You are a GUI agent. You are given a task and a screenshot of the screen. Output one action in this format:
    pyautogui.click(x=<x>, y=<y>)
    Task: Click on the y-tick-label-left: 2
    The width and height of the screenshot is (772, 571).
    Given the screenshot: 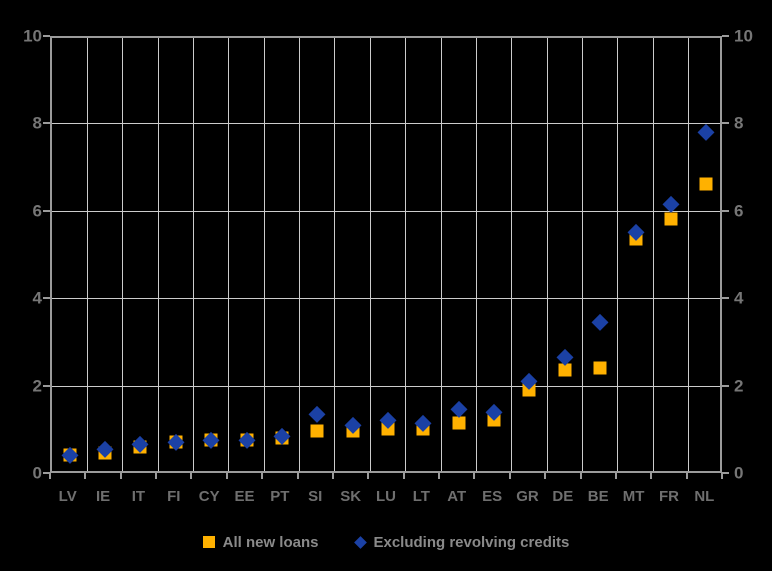 What is the action you would take?
    pyautogui.click(x=37, y=386)
    